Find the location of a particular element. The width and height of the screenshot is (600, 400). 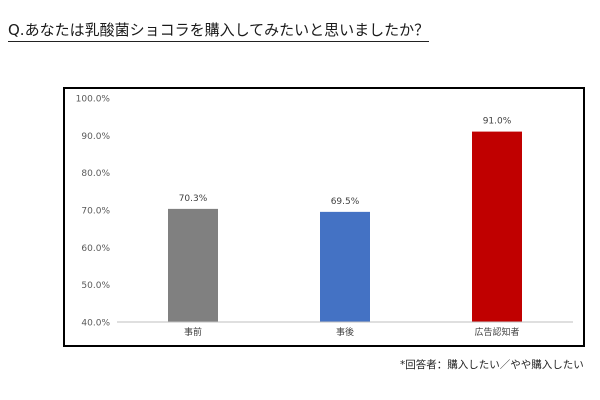

y-tick-label: 80.0% is located at coordinates (95, 174).